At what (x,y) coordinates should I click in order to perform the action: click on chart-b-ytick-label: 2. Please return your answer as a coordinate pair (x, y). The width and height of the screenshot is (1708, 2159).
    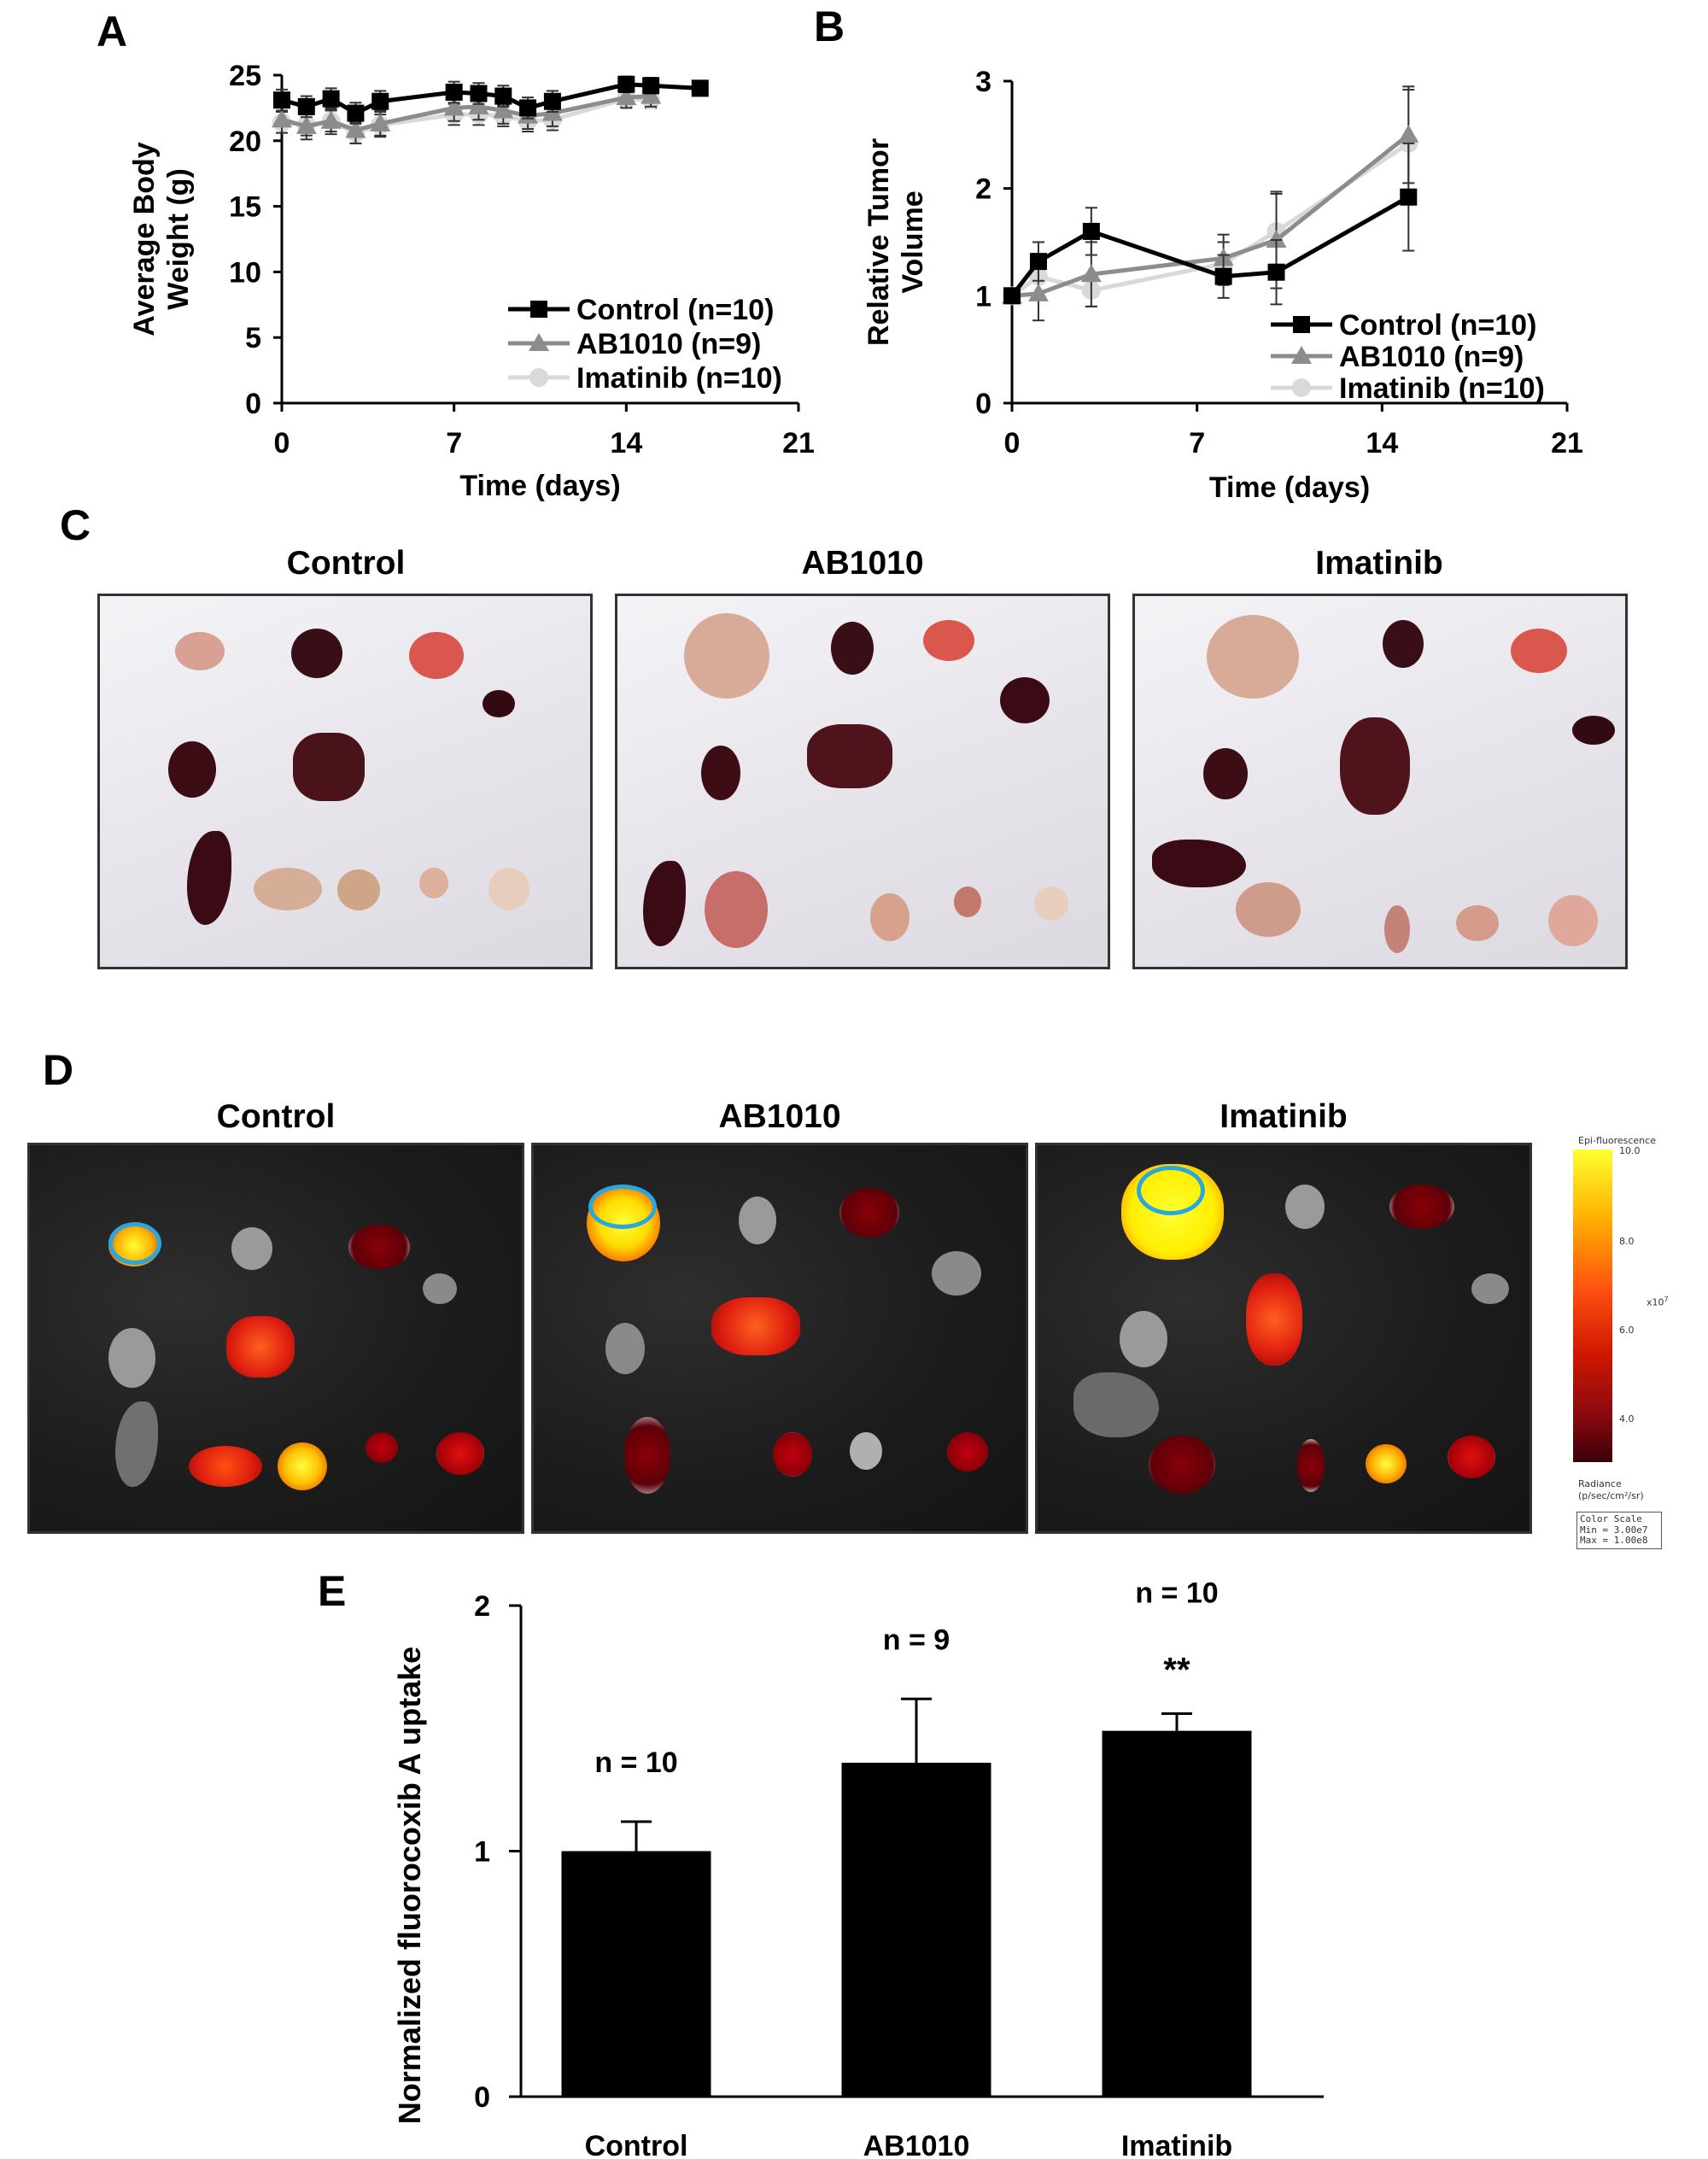
    Looking at the image, I should click on (983, 189).